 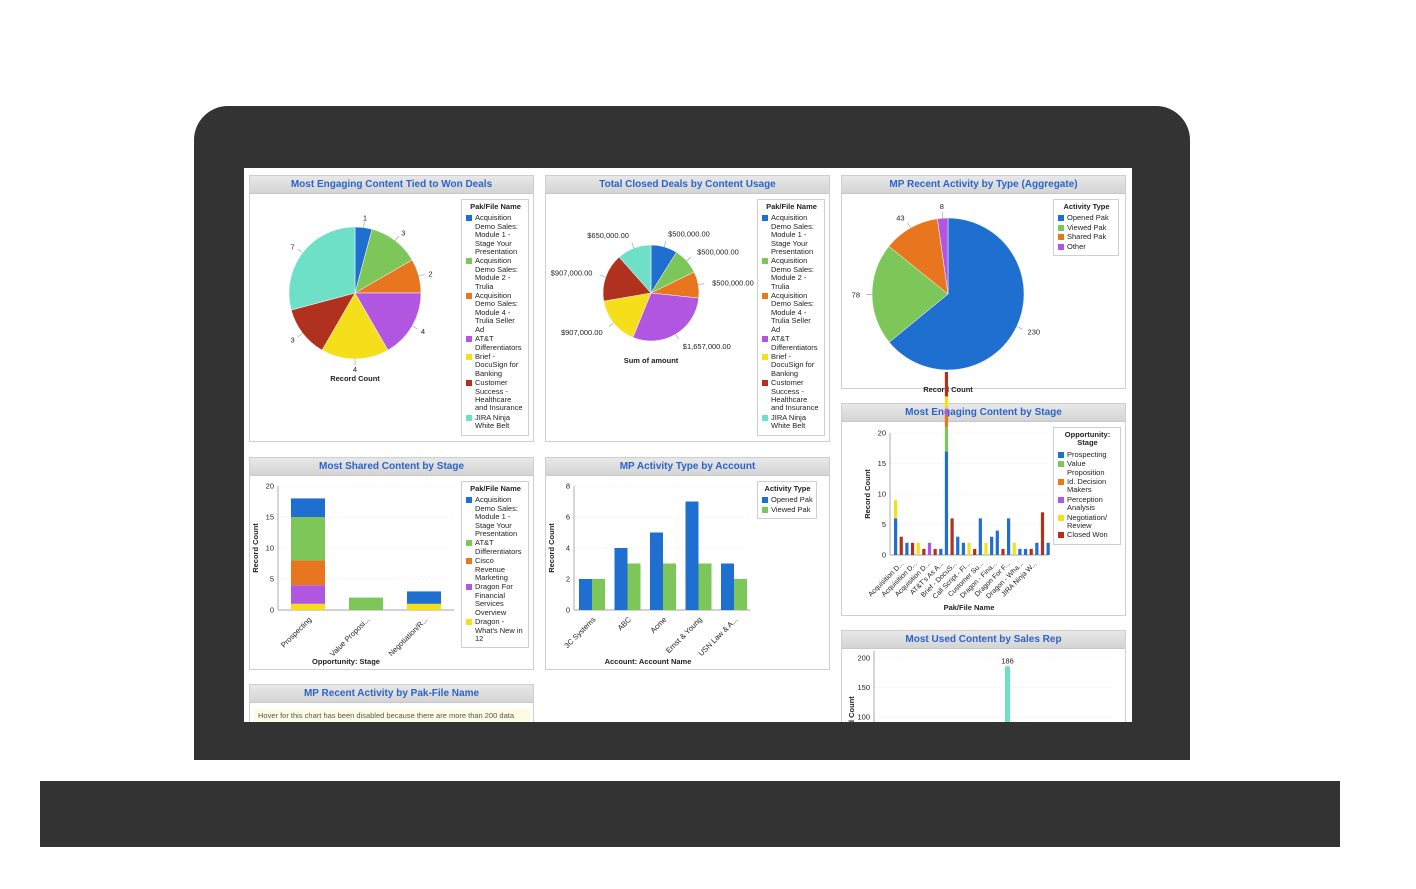 I want to click on legend-item: Dragon For Financial Services Overview, so click(x=495, y=600).